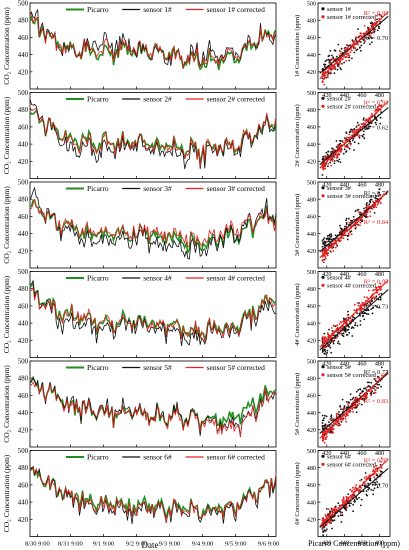 Image resolution: width=409 pixels, height=550 pixels. What do you see at coordinates (379, 95) in the screenshot?
I see `x-tick-label: 480` at bounding box center [379, 95].